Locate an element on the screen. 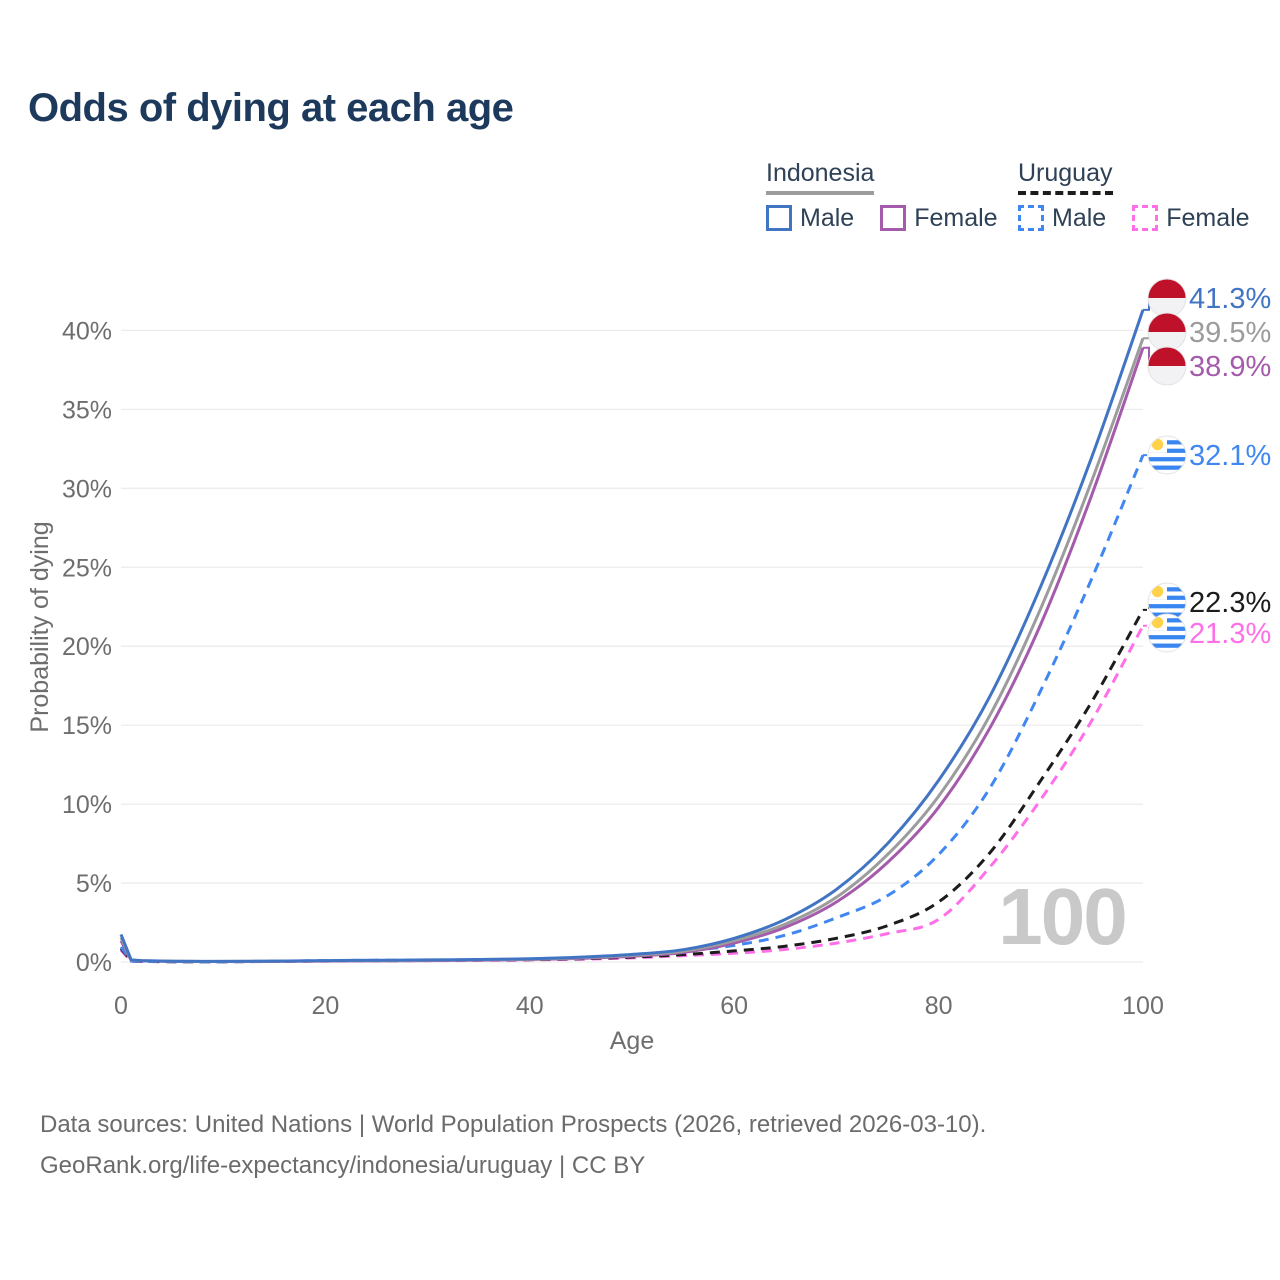  legend-item-indonesia-male: Male is located at coordinates (810, 218).